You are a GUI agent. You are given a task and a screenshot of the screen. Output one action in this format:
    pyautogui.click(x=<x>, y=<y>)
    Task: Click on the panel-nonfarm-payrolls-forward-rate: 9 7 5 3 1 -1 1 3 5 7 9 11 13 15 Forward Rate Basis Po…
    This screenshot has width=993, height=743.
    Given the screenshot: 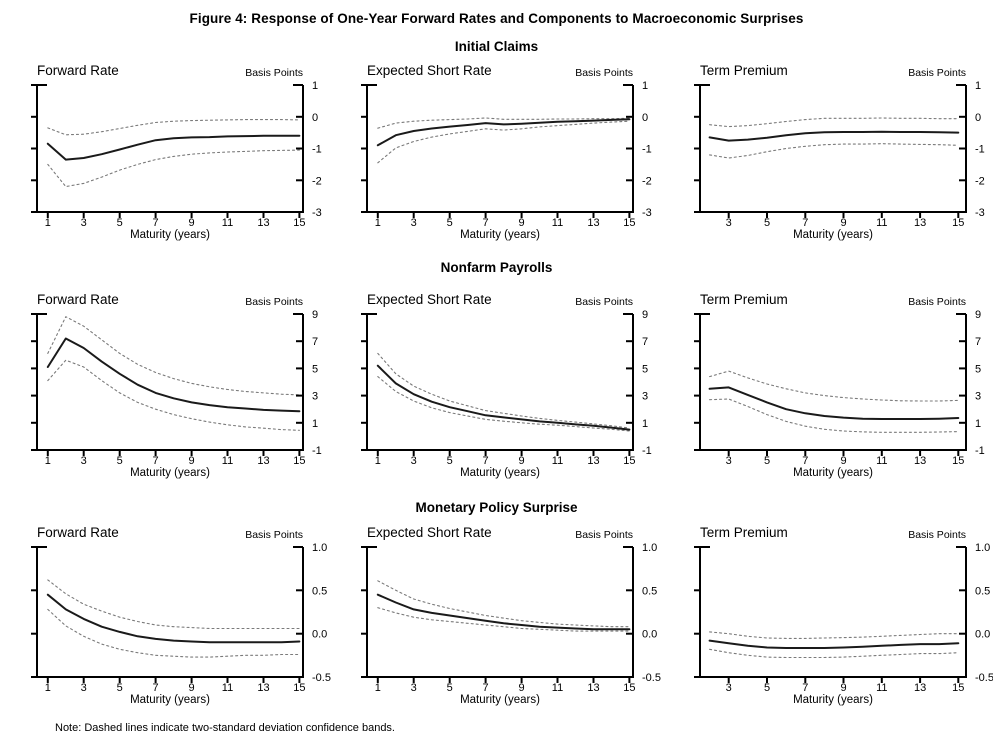 What is the action you would take?
    pyautogui.click(x=190, y=385)
    